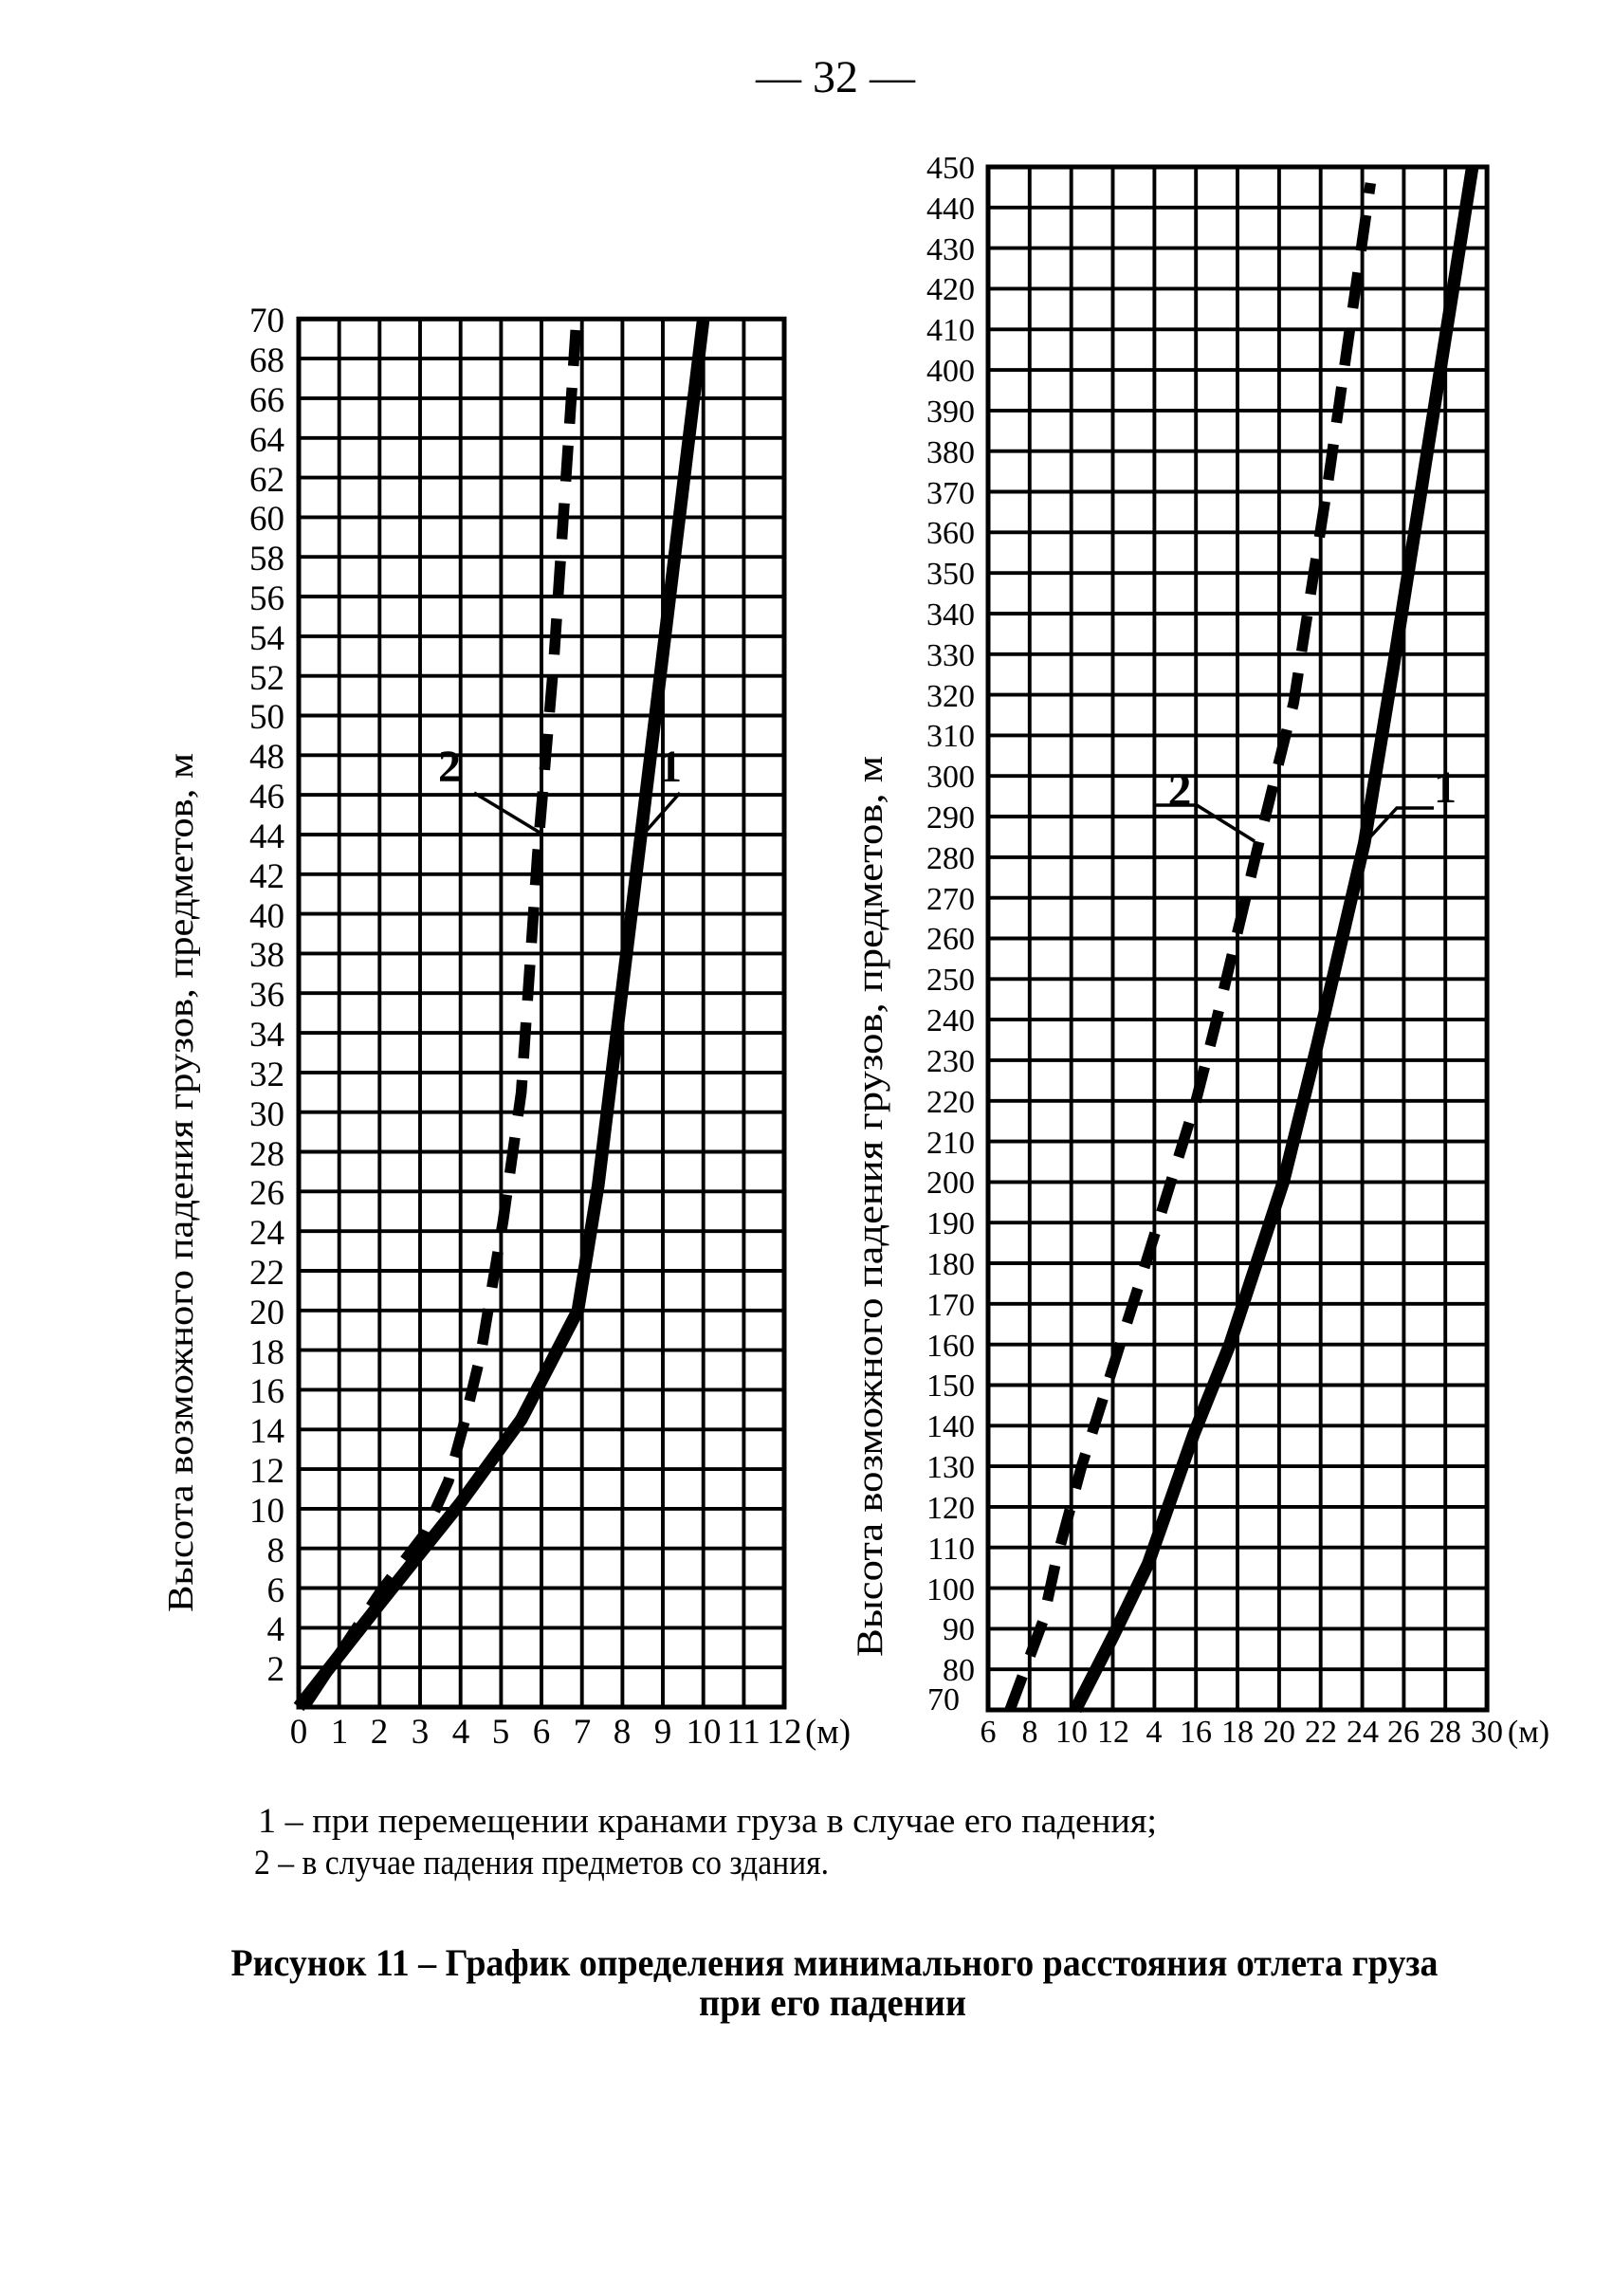 The image size is (1613, 2296). Describe the element at coordinates (950, 1386) in the screenshot. I see `svg-text: 150` at that location.